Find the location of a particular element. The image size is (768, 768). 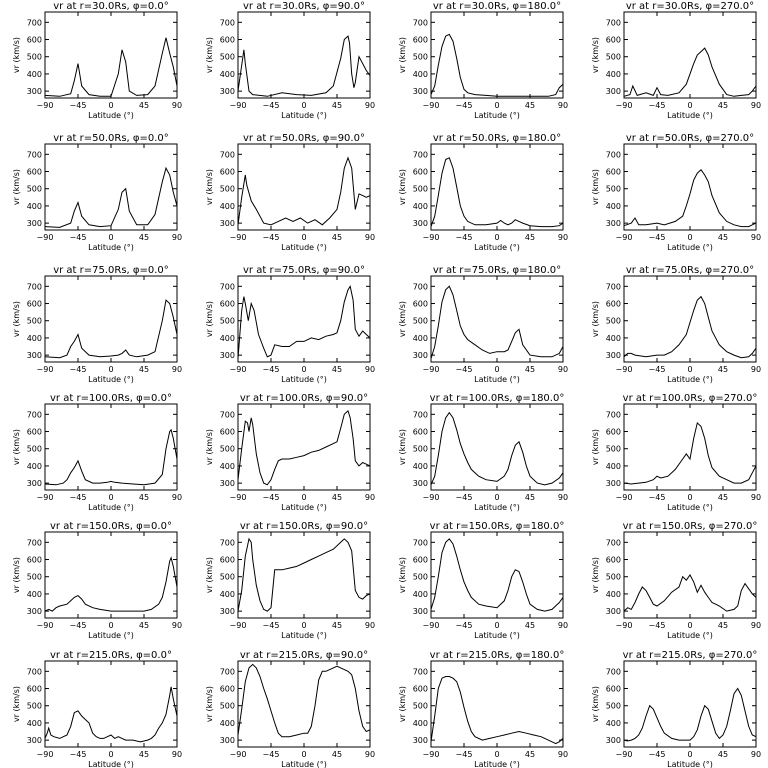

subplot-title: vr at r=50.0Rs, φ=270.0° is located at coordinates (690, 138).